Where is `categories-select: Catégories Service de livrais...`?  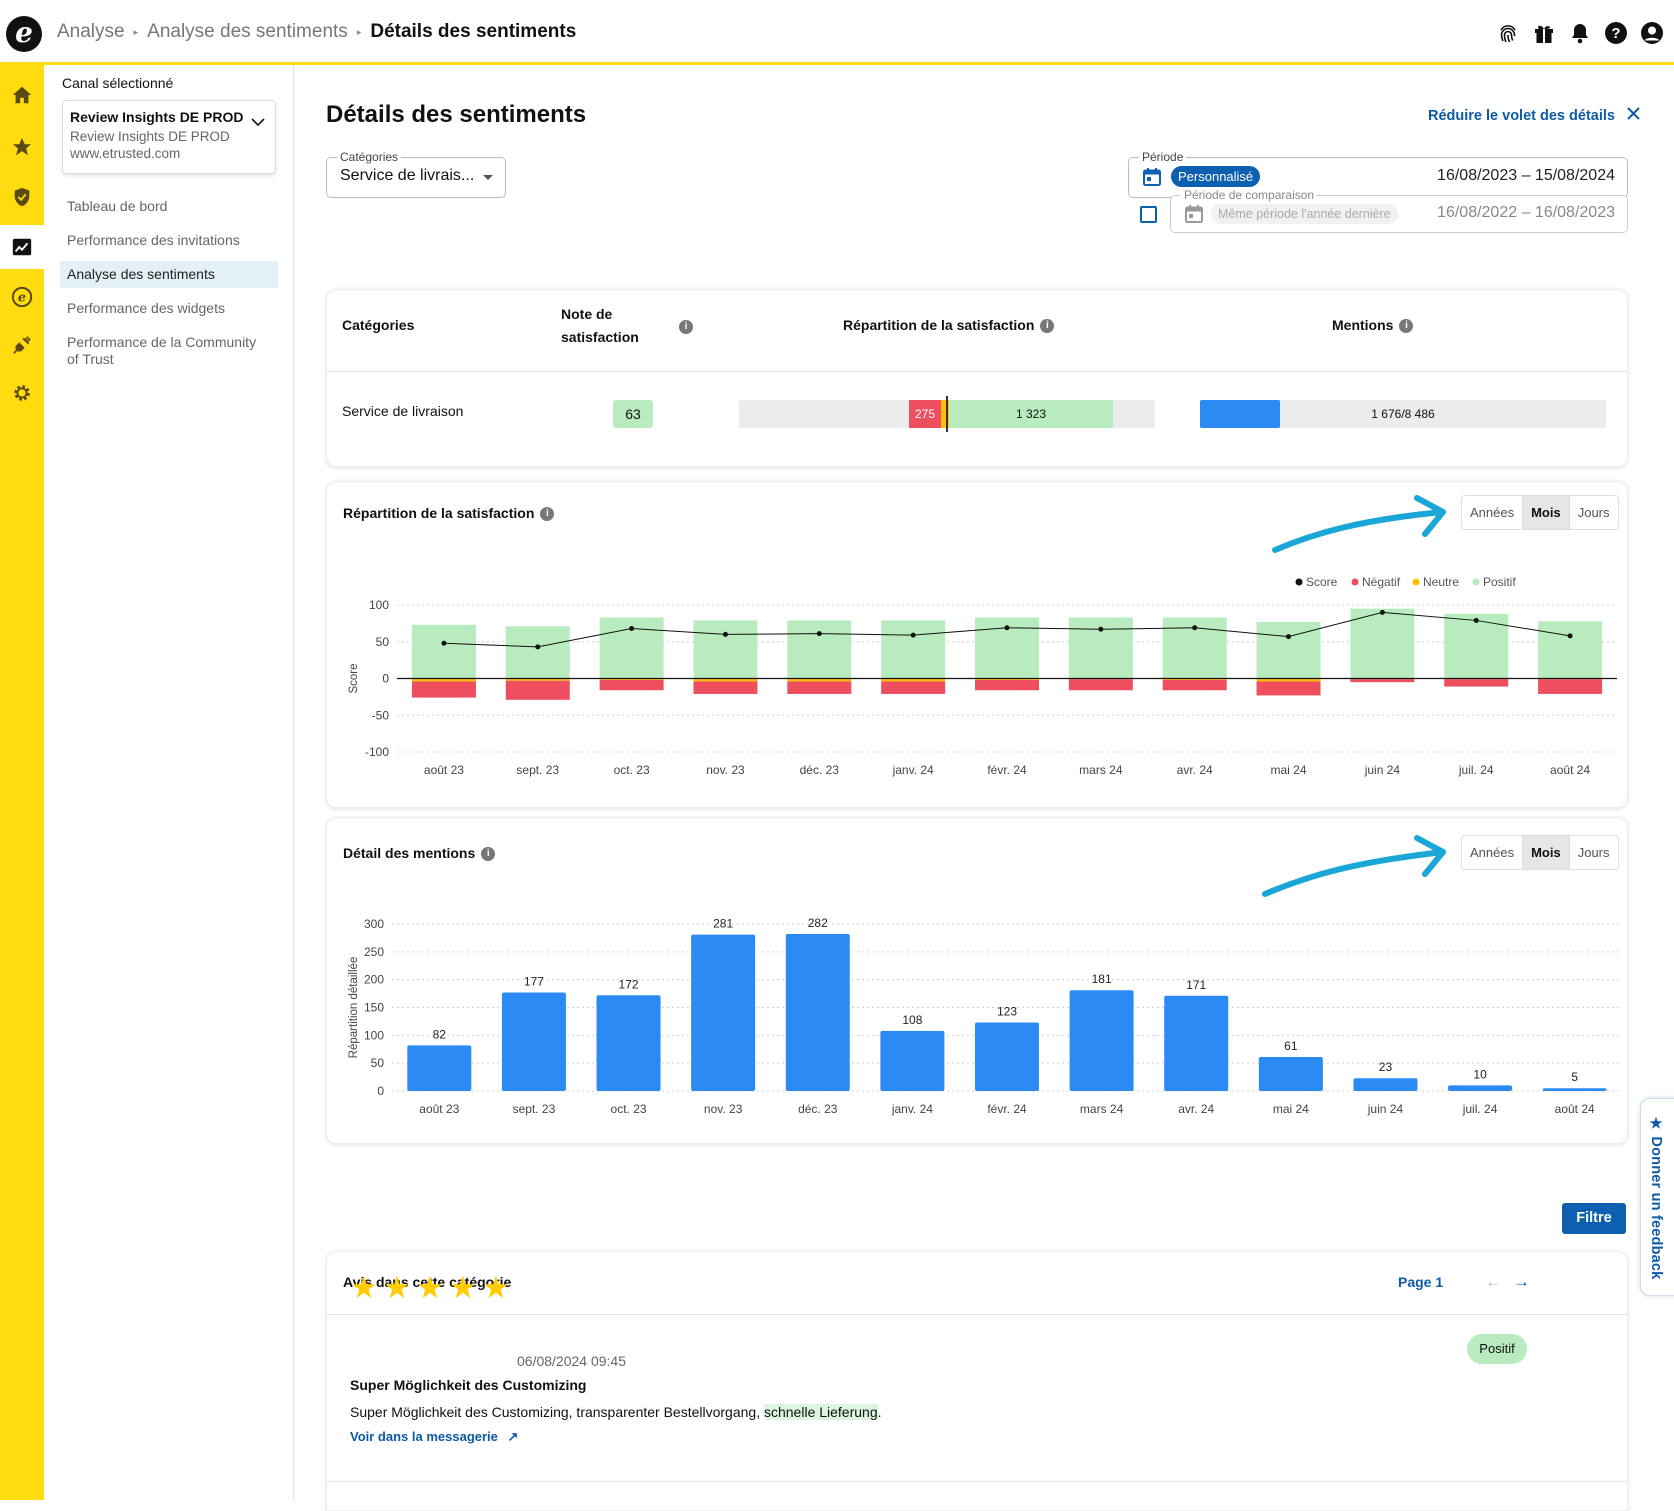 categories-select: Catégories Service de livrais... is located at coordinates (416, 174).